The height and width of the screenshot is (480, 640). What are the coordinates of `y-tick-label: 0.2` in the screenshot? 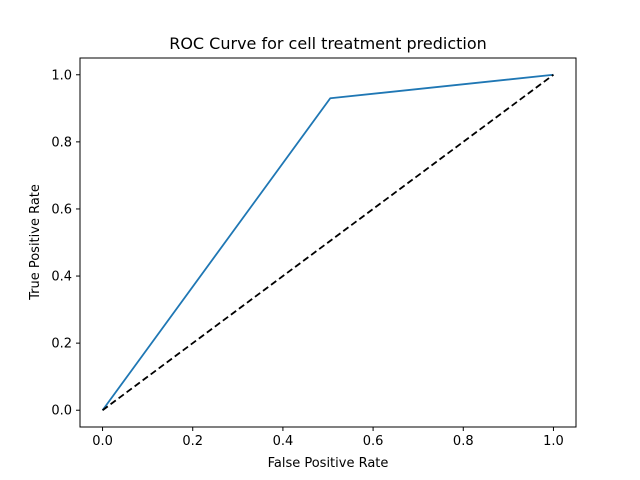 It's located at (61, 344).